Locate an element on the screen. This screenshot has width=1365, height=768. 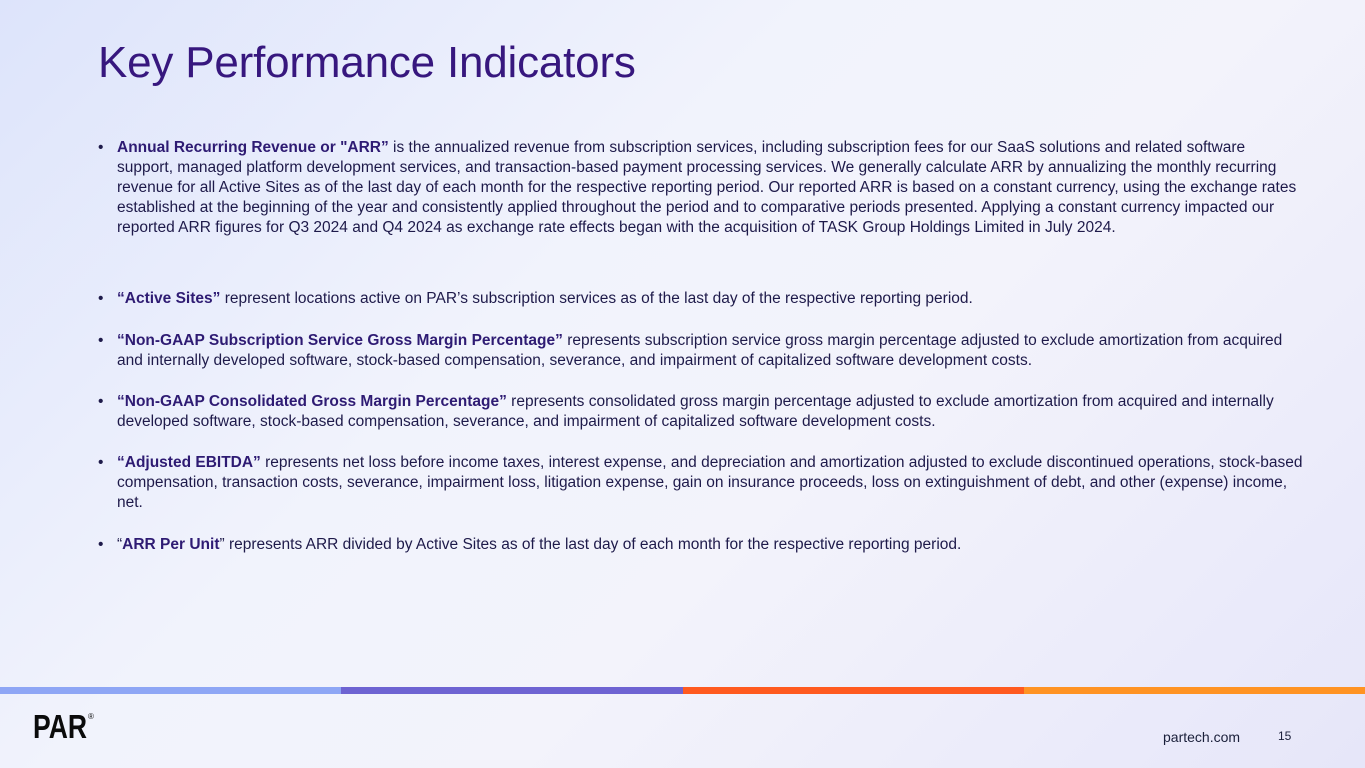
kpi-term: ARR Per Unit is located at coordinates (171, 544).